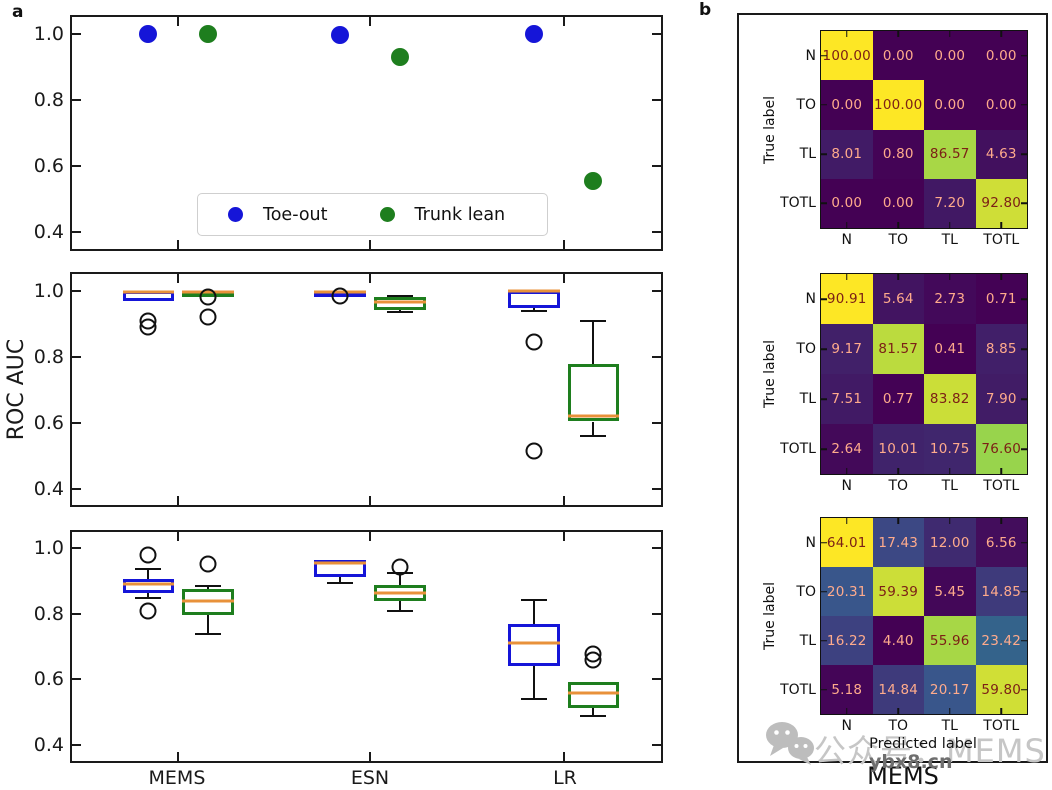 The width and height of the screenshot is (1052, 790). What do you see at coordinates (847, 299) in the screenshot?
I see `matrix-cell: 90.91` at bounding box center [847, 299].